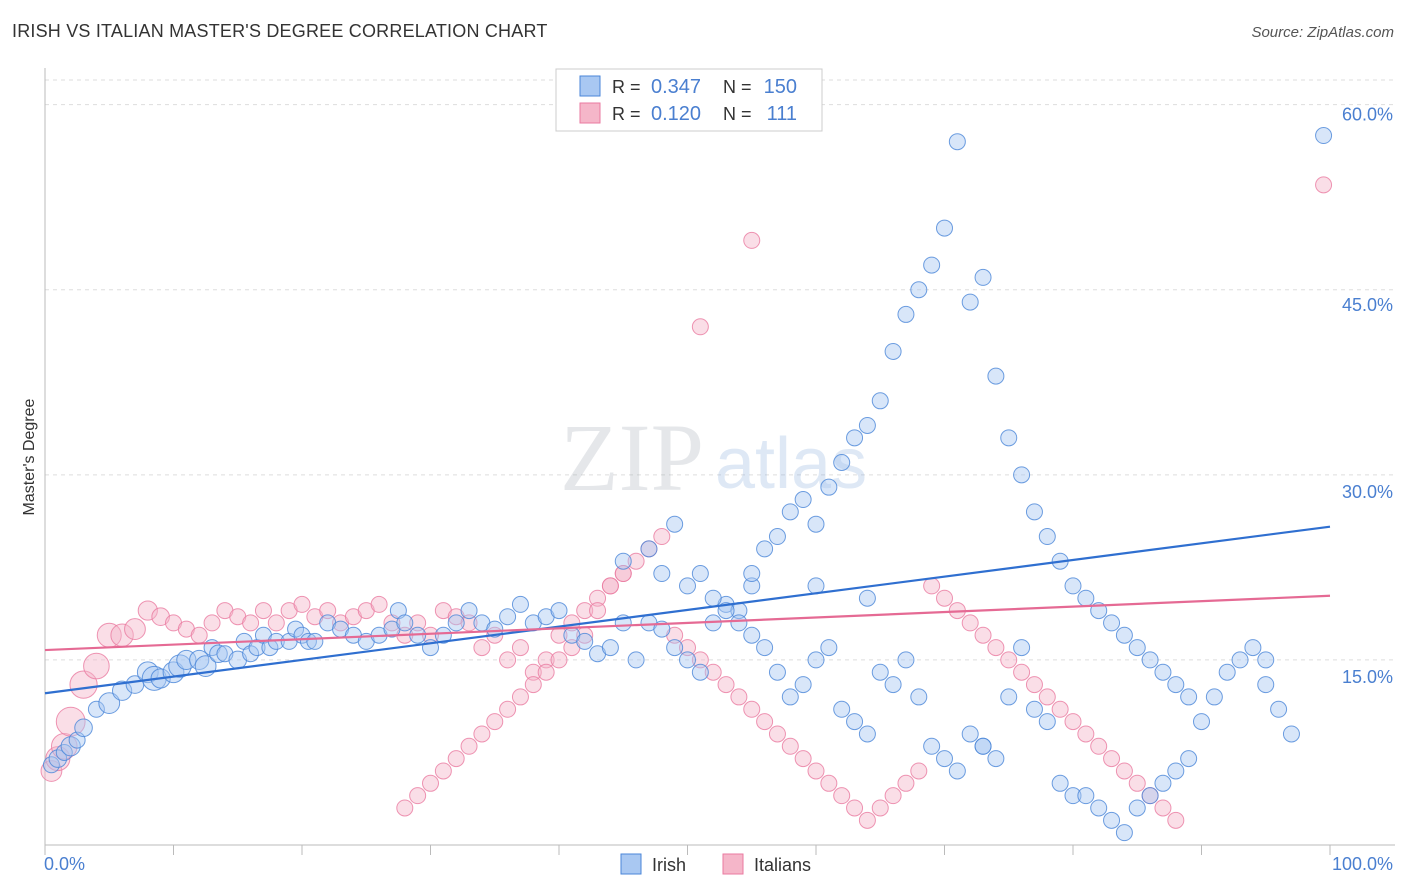  Describe the element at coordinates (791, 464) in the screenshot. I see `watermark-atlas: atlas` at that location.